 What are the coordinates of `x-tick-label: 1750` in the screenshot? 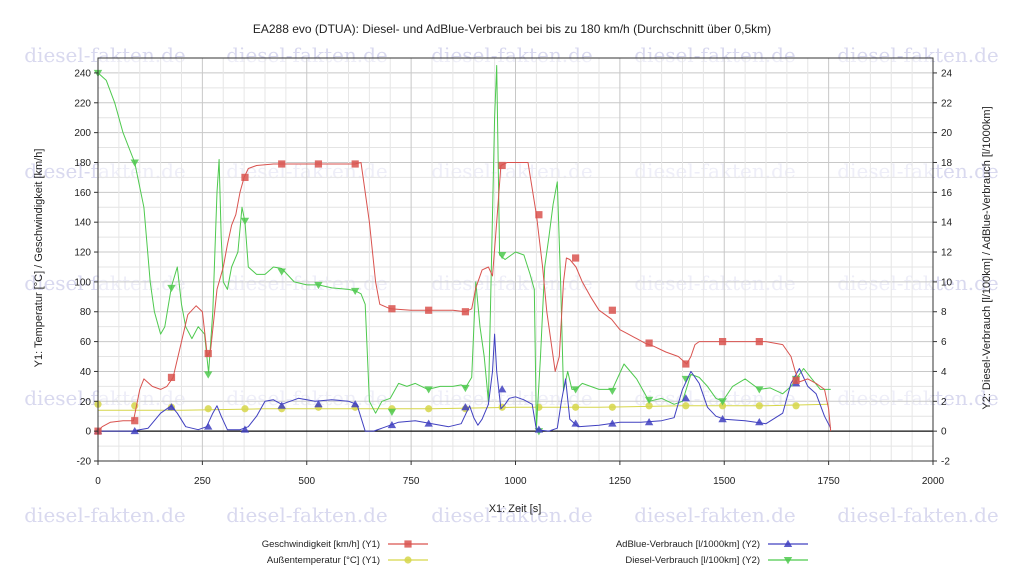 It's located at (829, 481).